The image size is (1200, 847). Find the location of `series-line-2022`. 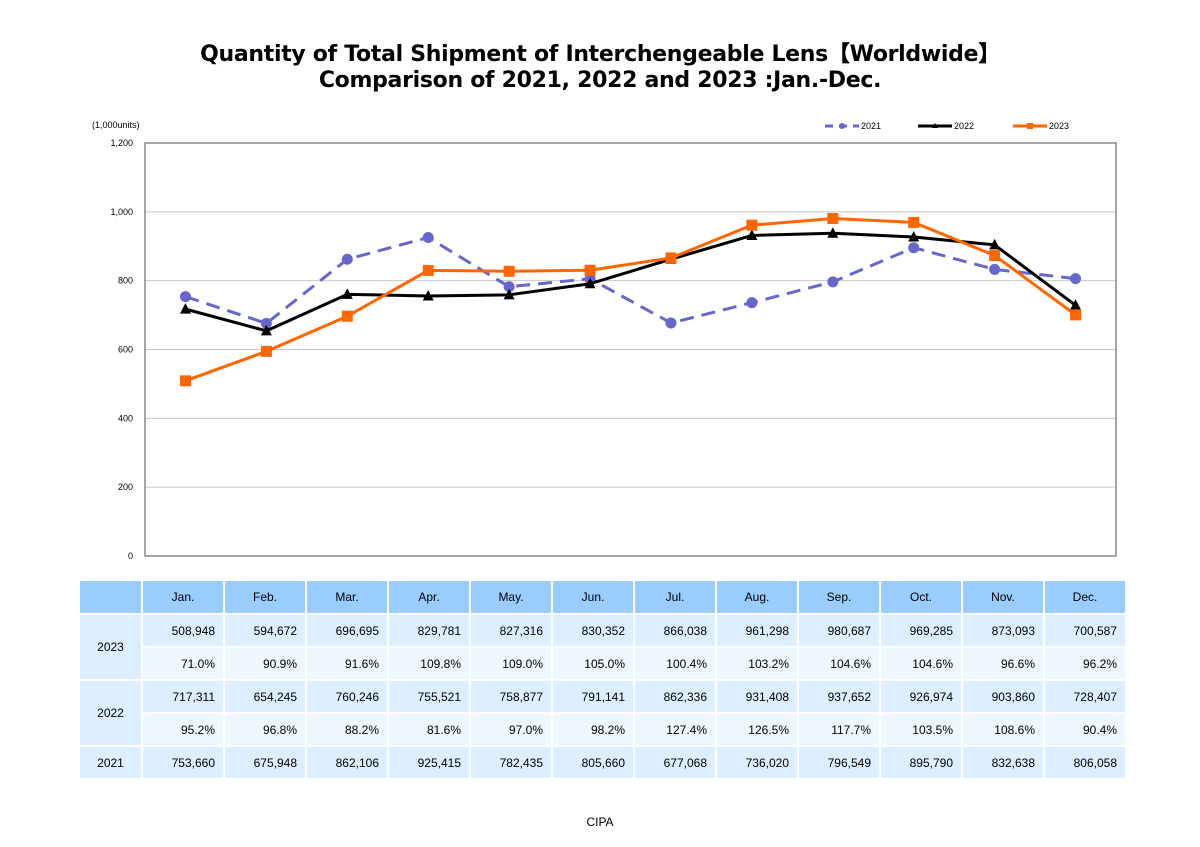

series-line-2022 is located at coordinates (631, 282).